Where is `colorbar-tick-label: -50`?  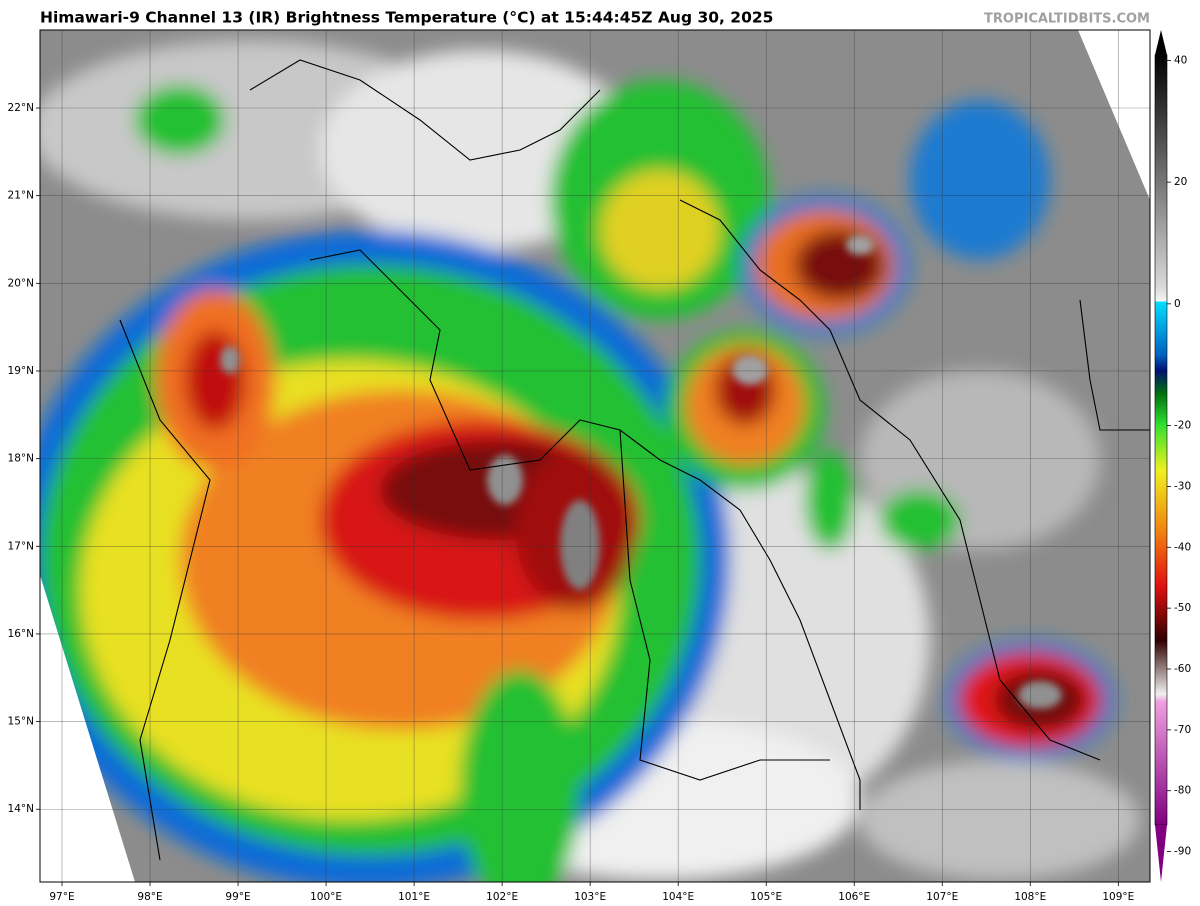 colorbar-tick-label: -50 is located at coordinates (1182, 608).